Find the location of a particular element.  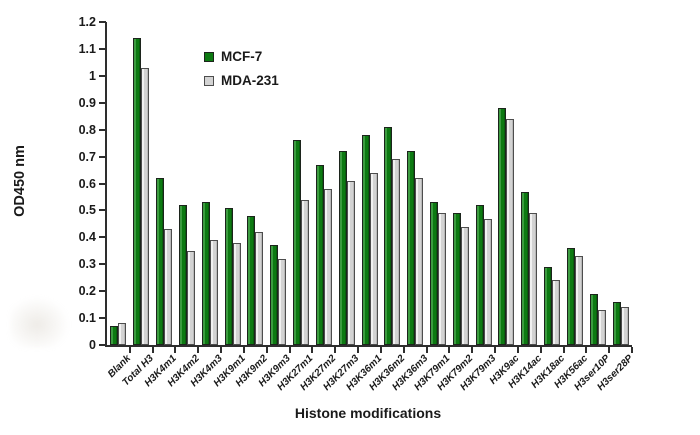

bar-mda231-H3K36m1 is located at coordinates (373, 258).